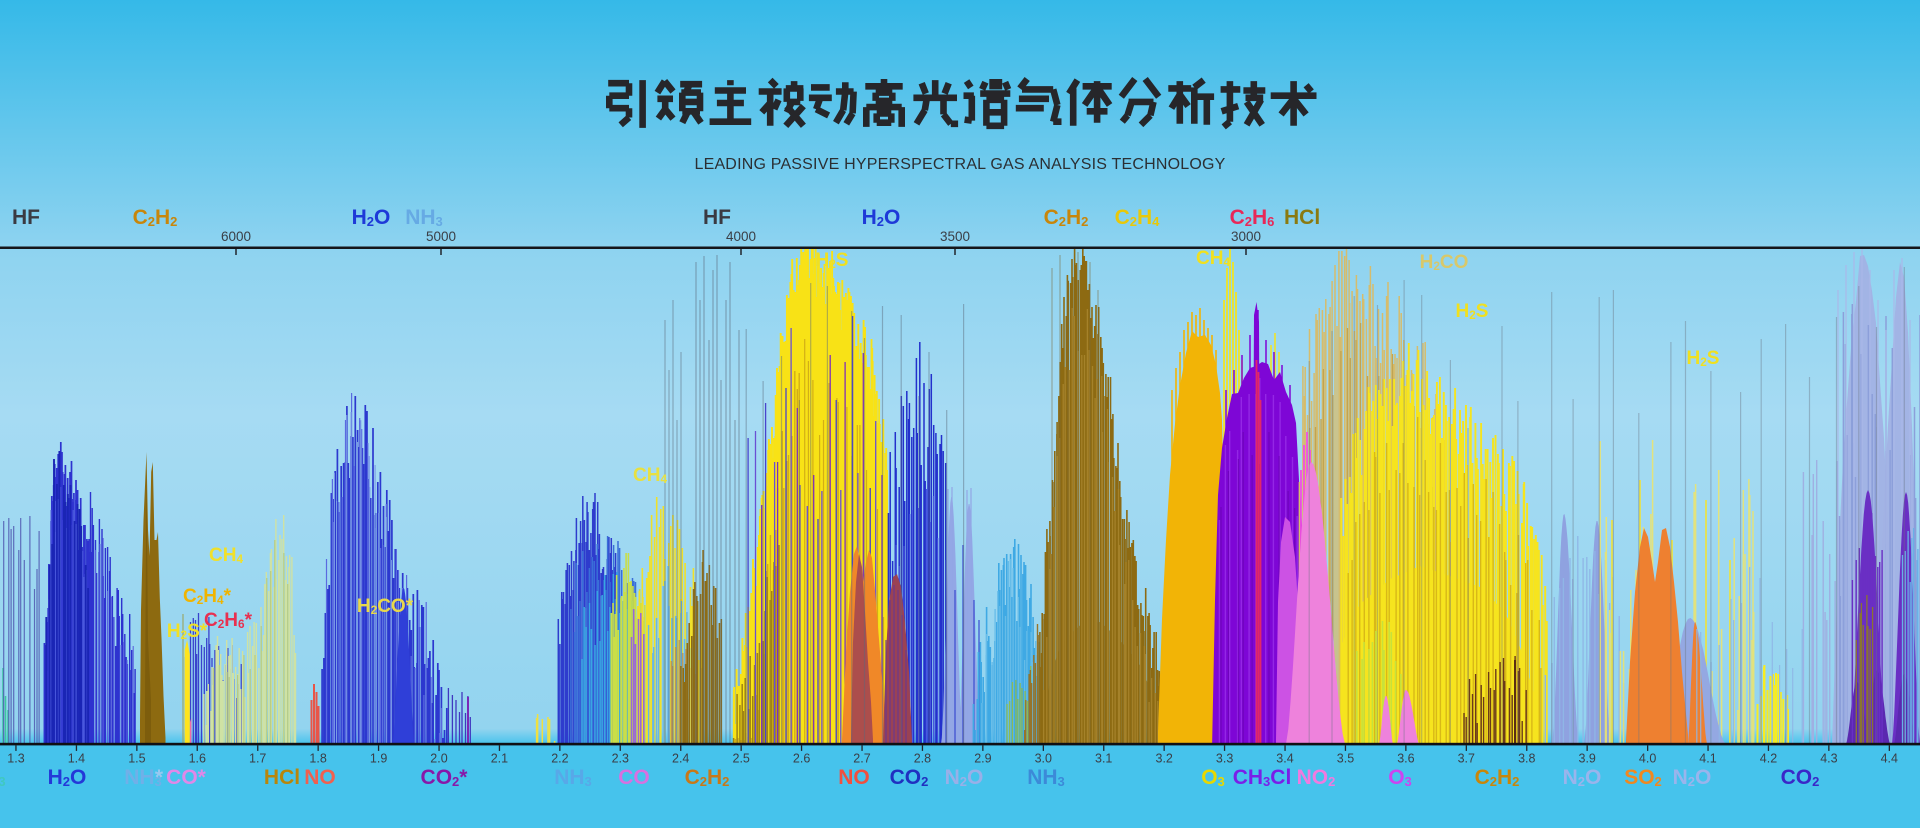  Describe the element at coordinates (207, 596) in the screenshot. I see `svg-text: C2H4*` at that location.